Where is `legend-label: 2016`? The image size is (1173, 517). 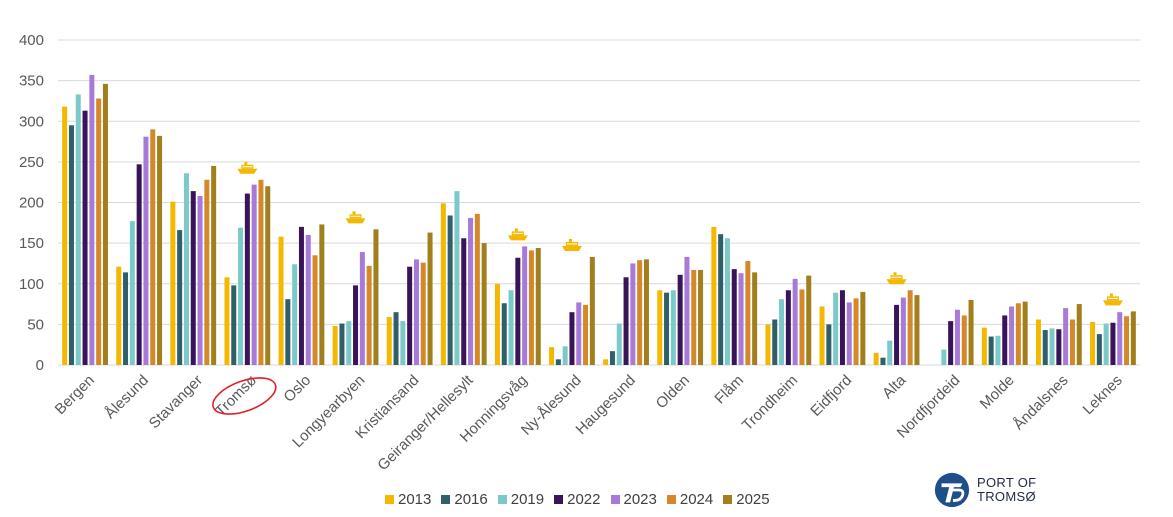 legend-label: 2016 is located at coordinates (471, 499).